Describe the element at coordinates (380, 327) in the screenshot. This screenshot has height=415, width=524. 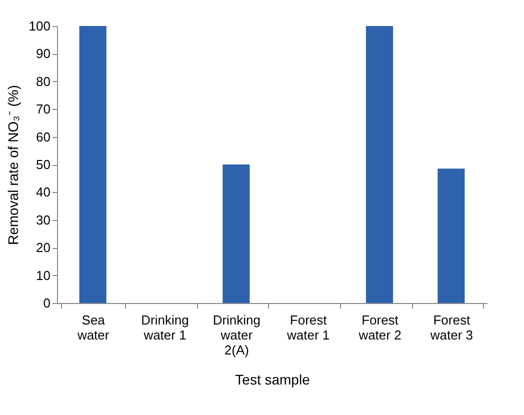
I see `x-tick-label: Forest water 2` at that location.